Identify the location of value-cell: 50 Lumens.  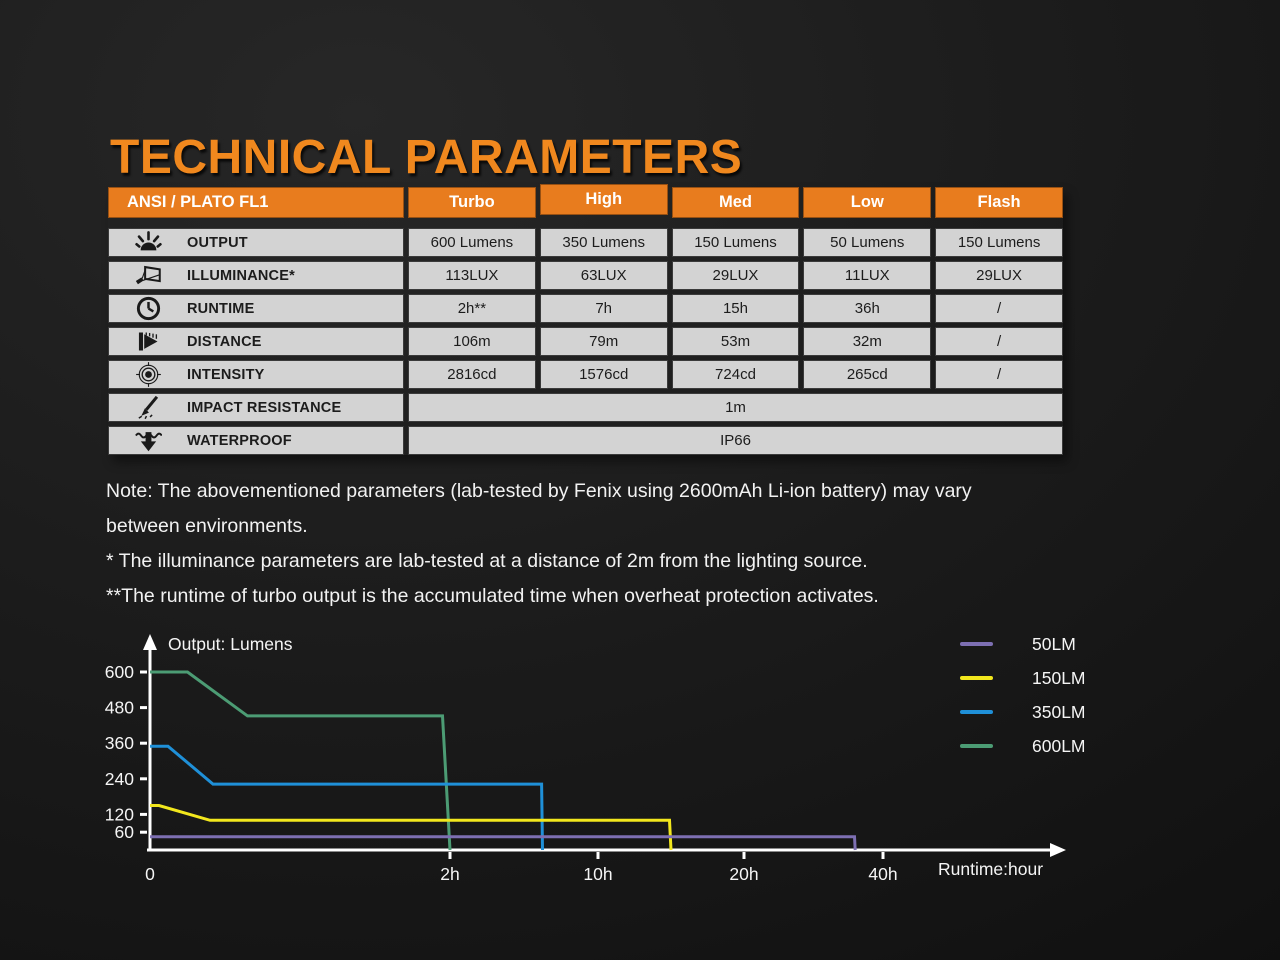
(867, 242).